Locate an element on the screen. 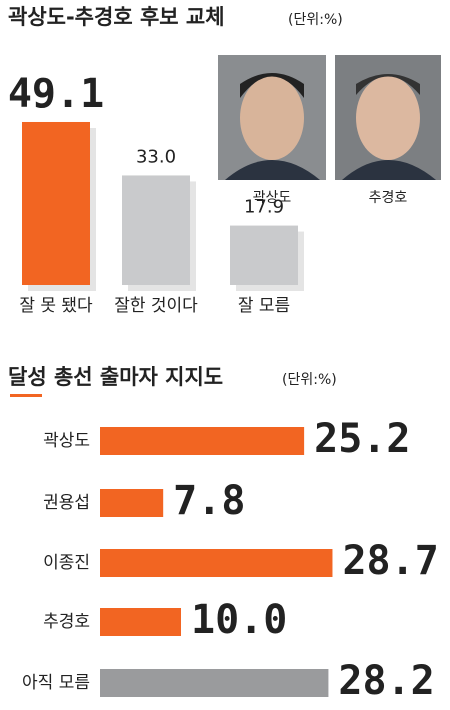  category-label: 아직 모름 is located at coordinates (56, 683).